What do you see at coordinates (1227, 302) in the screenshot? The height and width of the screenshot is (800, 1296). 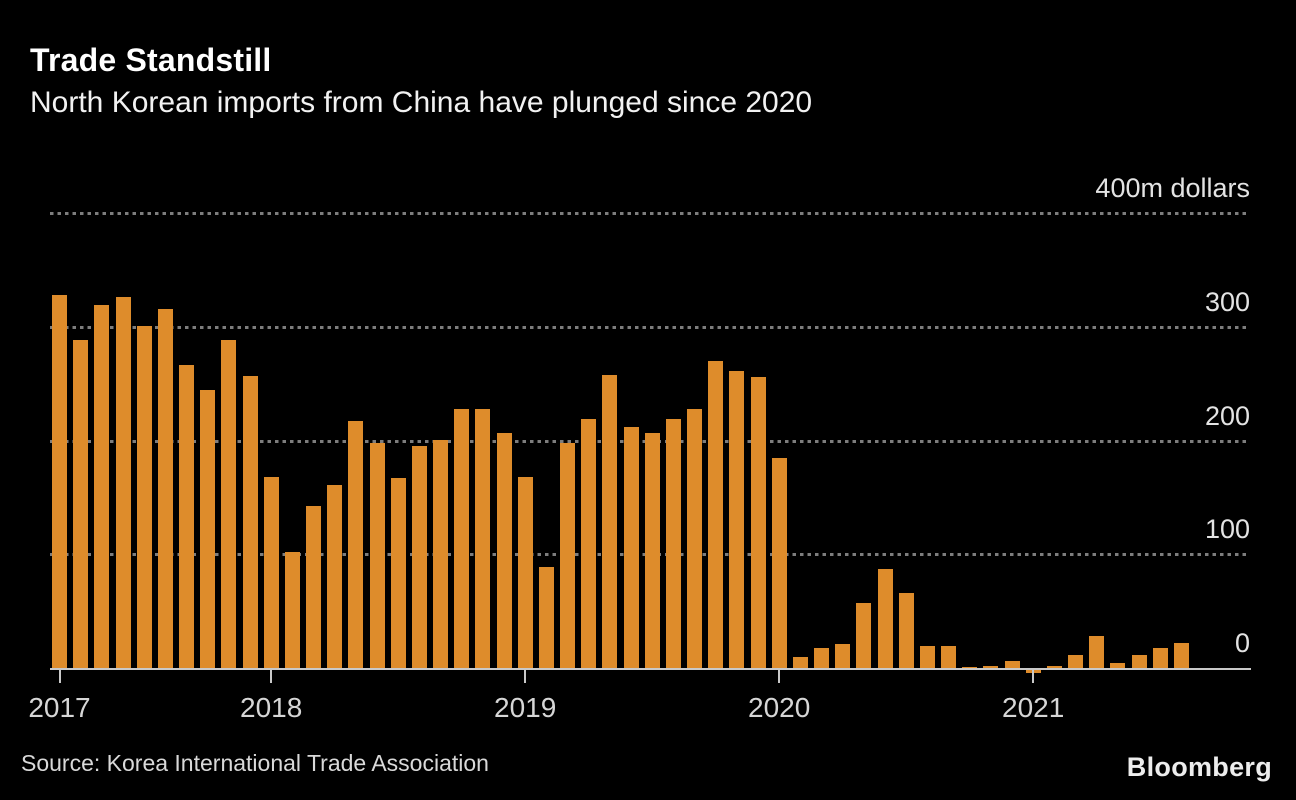 I see `y-axis-label-300: 300` at bounding box center [1227, 302].